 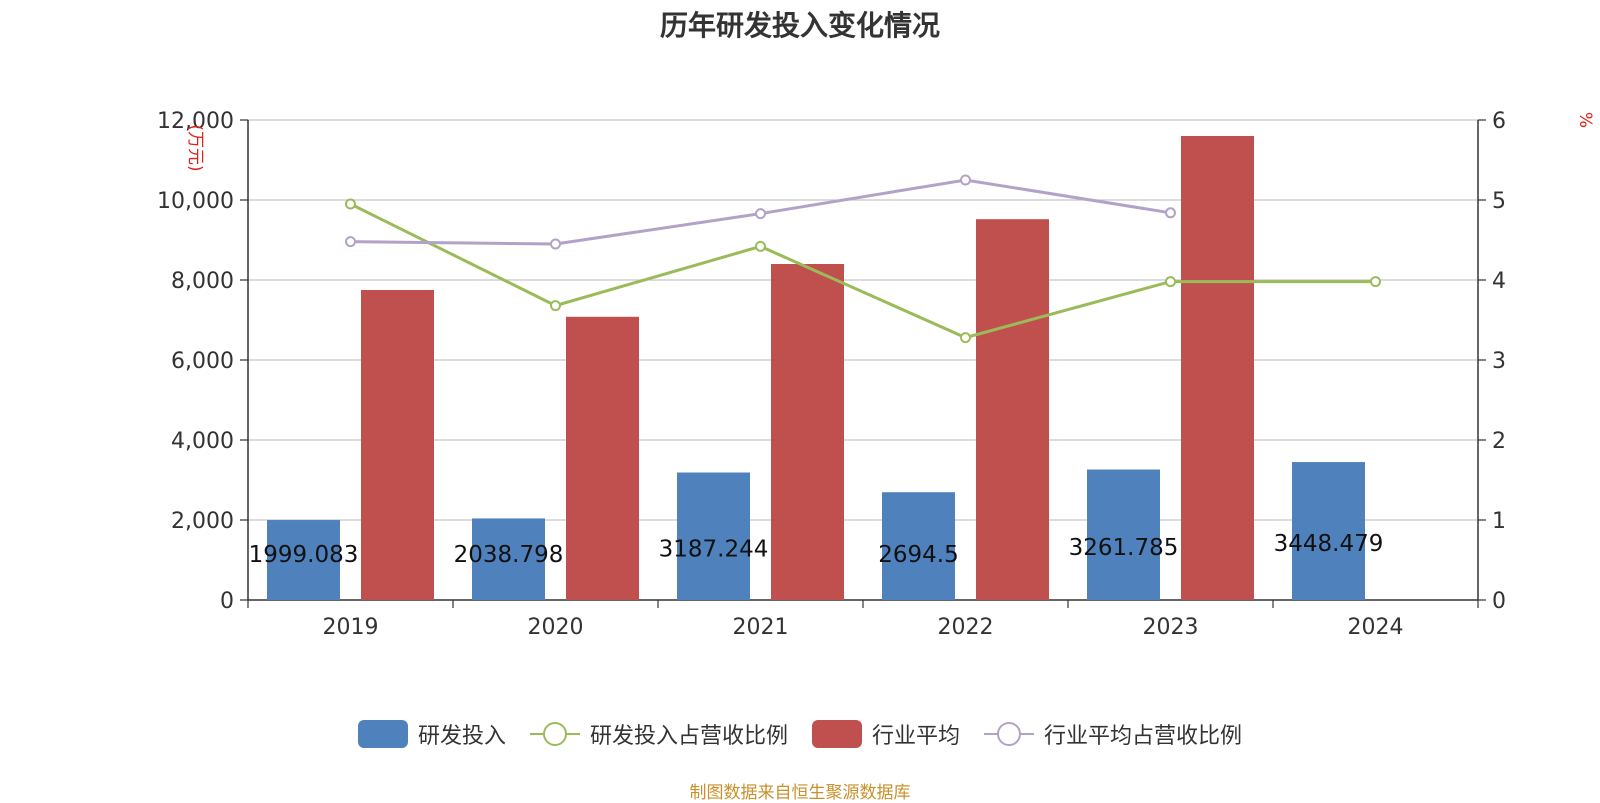 What do you see at coordinates (1376, 627) in the screenshot?
I see `x-tick-label: 2024` at bounding box center [1376, 627].